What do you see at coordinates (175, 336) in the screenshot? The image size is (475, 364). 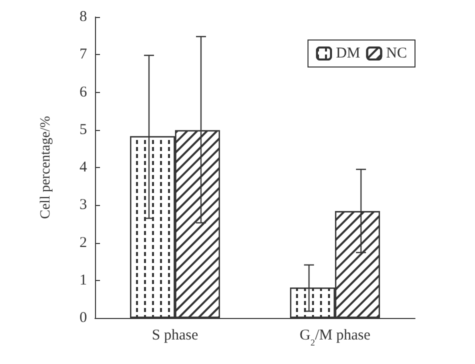 I see `x-tick-label: S phase` at bounding box center [175, 336].